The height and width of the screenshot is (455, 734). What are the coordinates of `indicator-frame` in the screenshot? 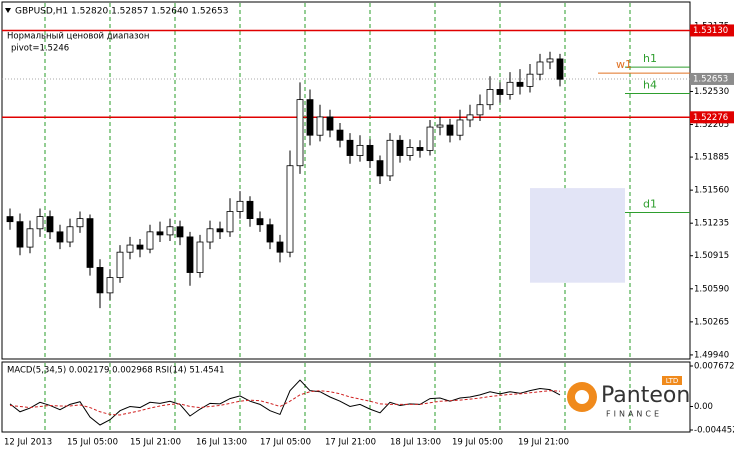 It's located at (346, 397).